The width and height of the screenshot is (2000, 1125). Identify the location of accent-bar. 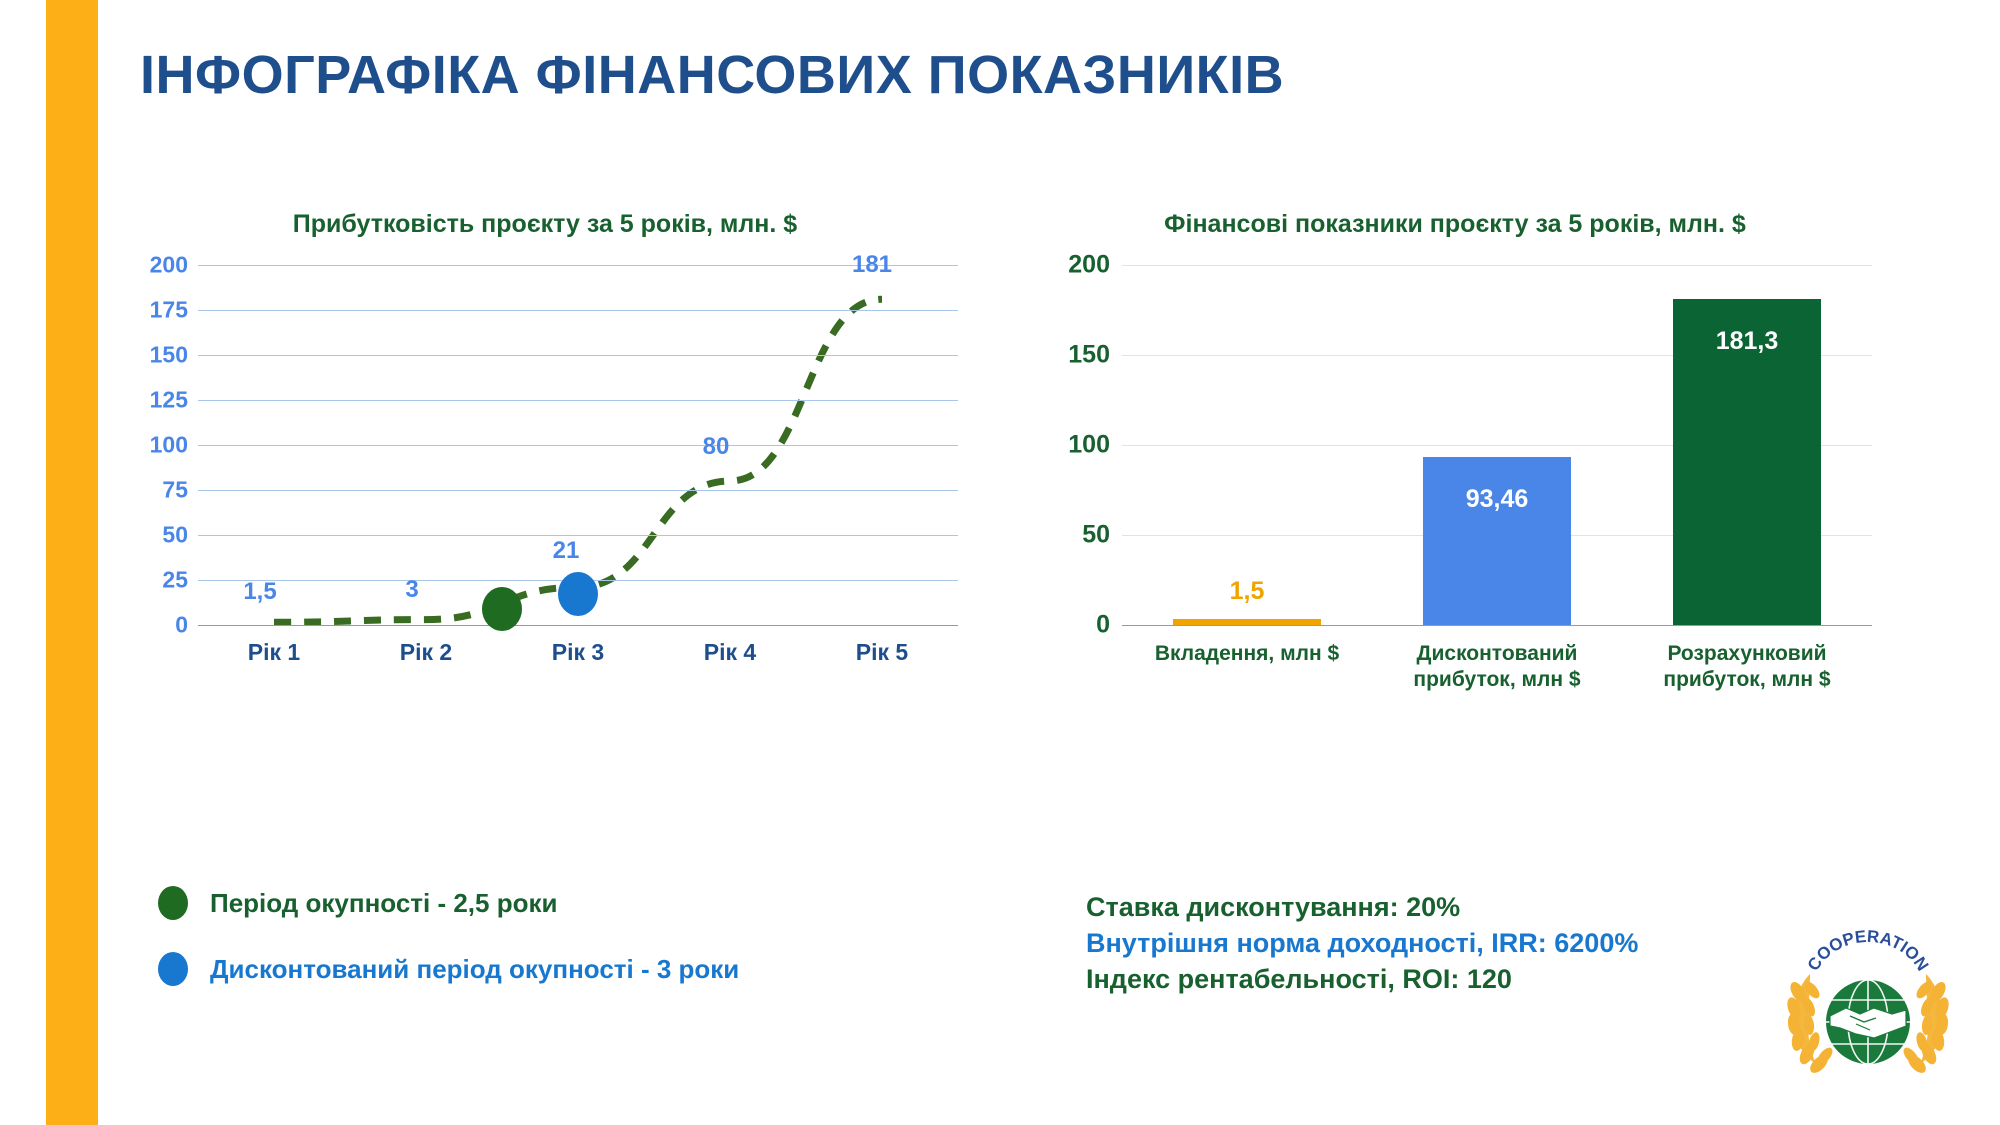
(72, 562).